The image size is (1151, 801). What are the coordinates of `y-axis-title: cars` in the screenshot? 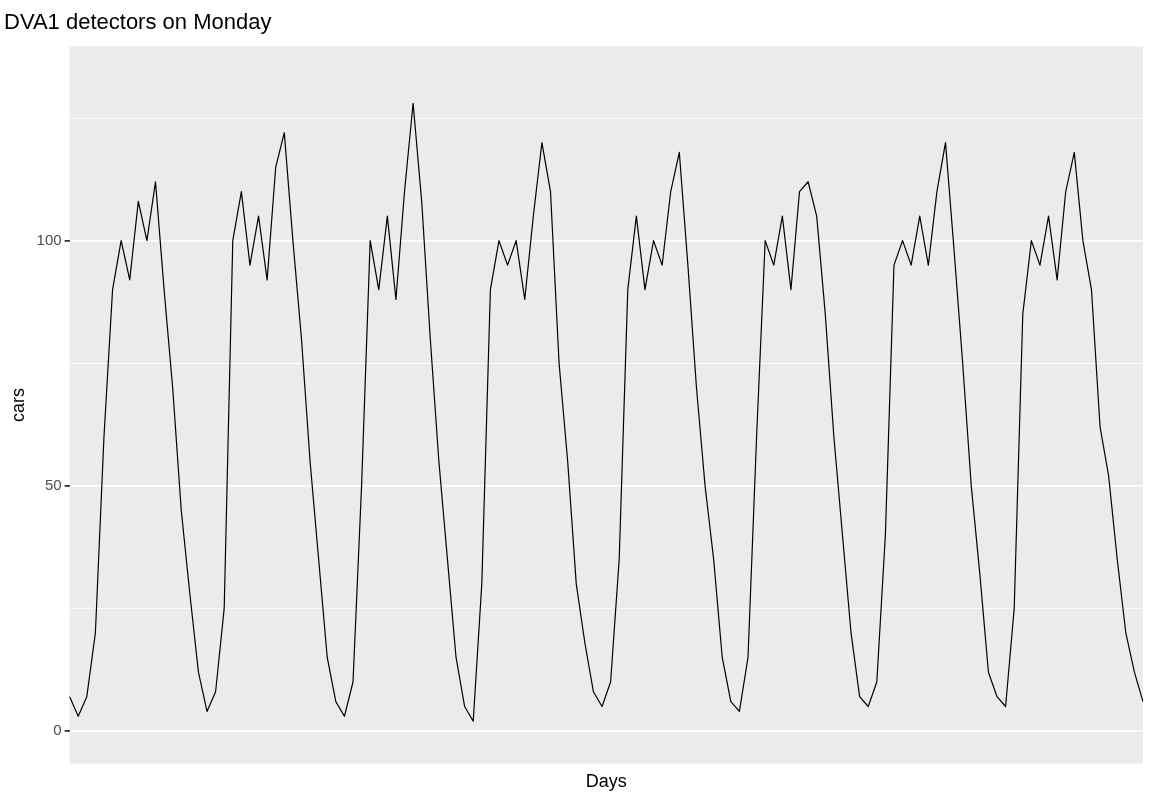 It's located at (17, 404).